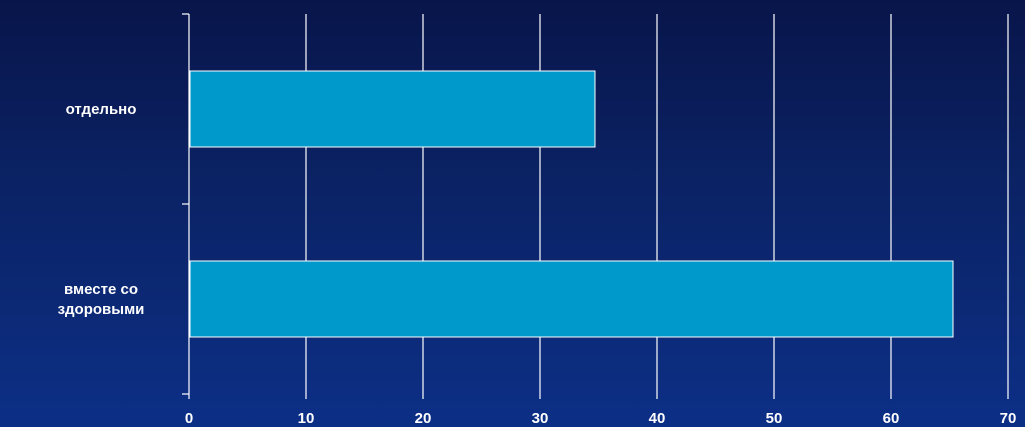  Describe the element at coordinates (101, 109) in the screenshot. I see `category-label: отдельно` at that location.